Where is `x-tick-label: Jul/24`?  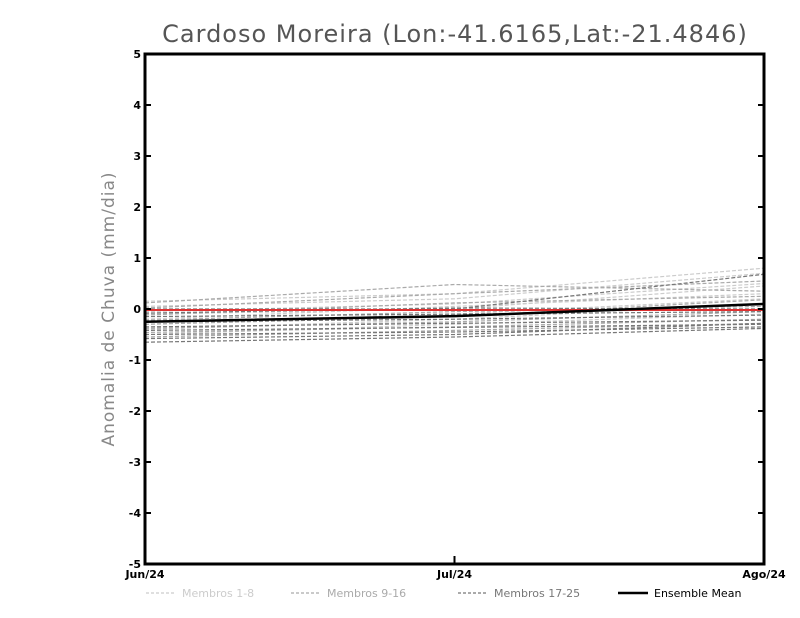
x-tick-label: Jul/24 is located at coordinates (454, 574).